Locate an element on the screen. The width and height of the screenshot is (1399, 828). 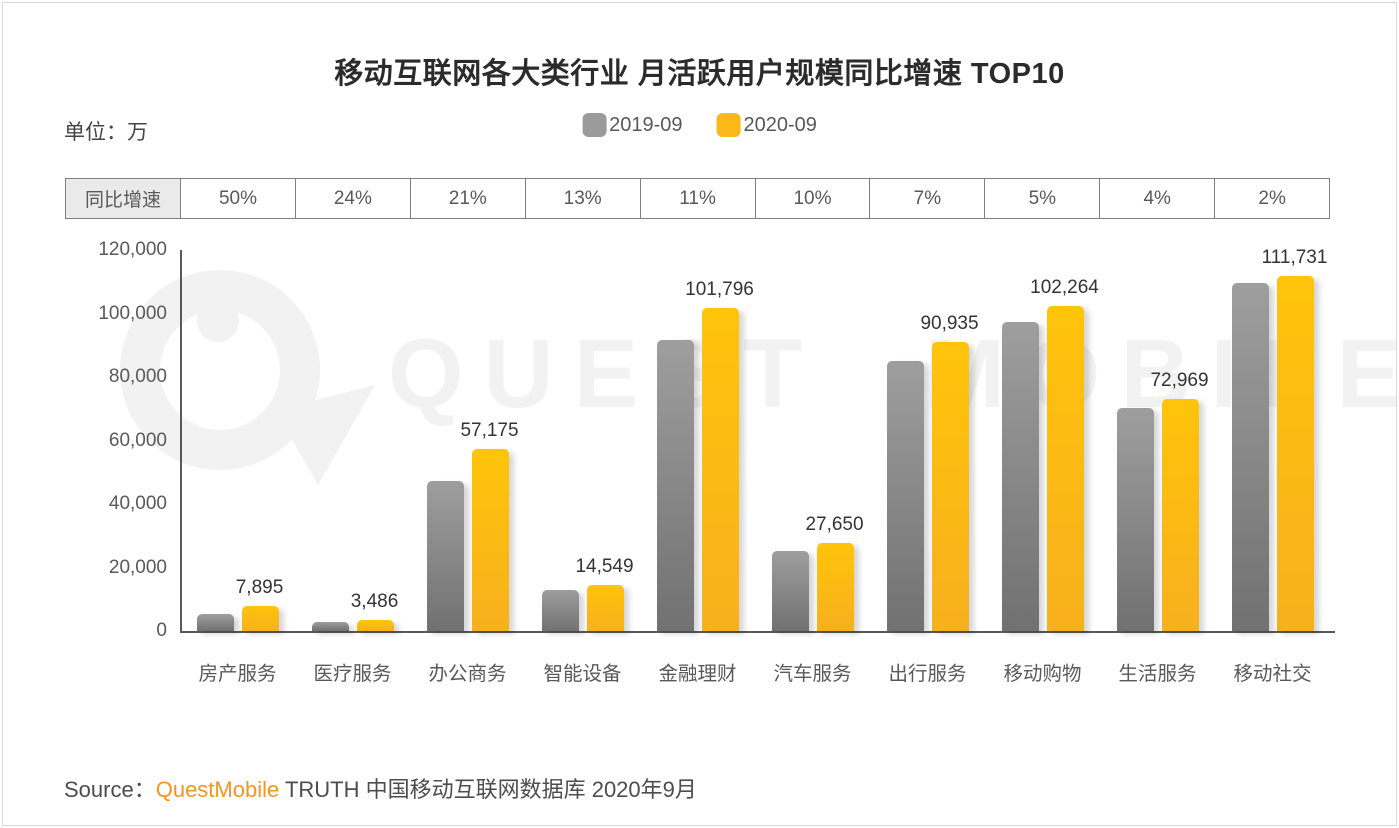
source-prefix: Source： is located at coordinates (110, 789).